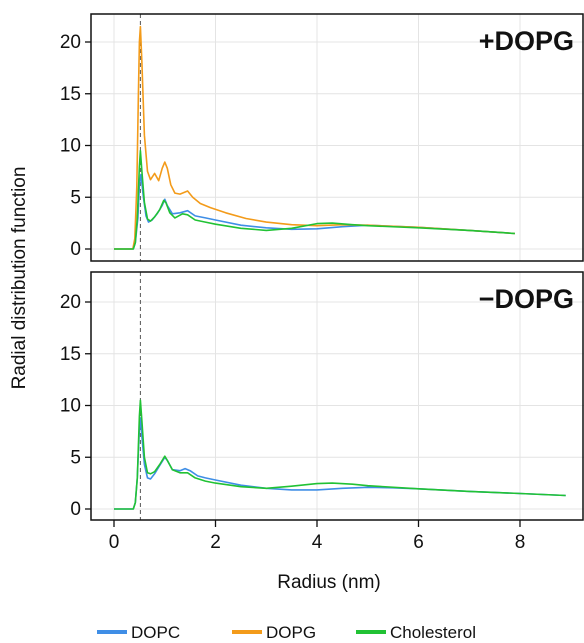 This screenshot has height=643, width=584. Describe the element at coordinates (520, 542) in the screenshot. I see `x-tick-label: 8` at that location.